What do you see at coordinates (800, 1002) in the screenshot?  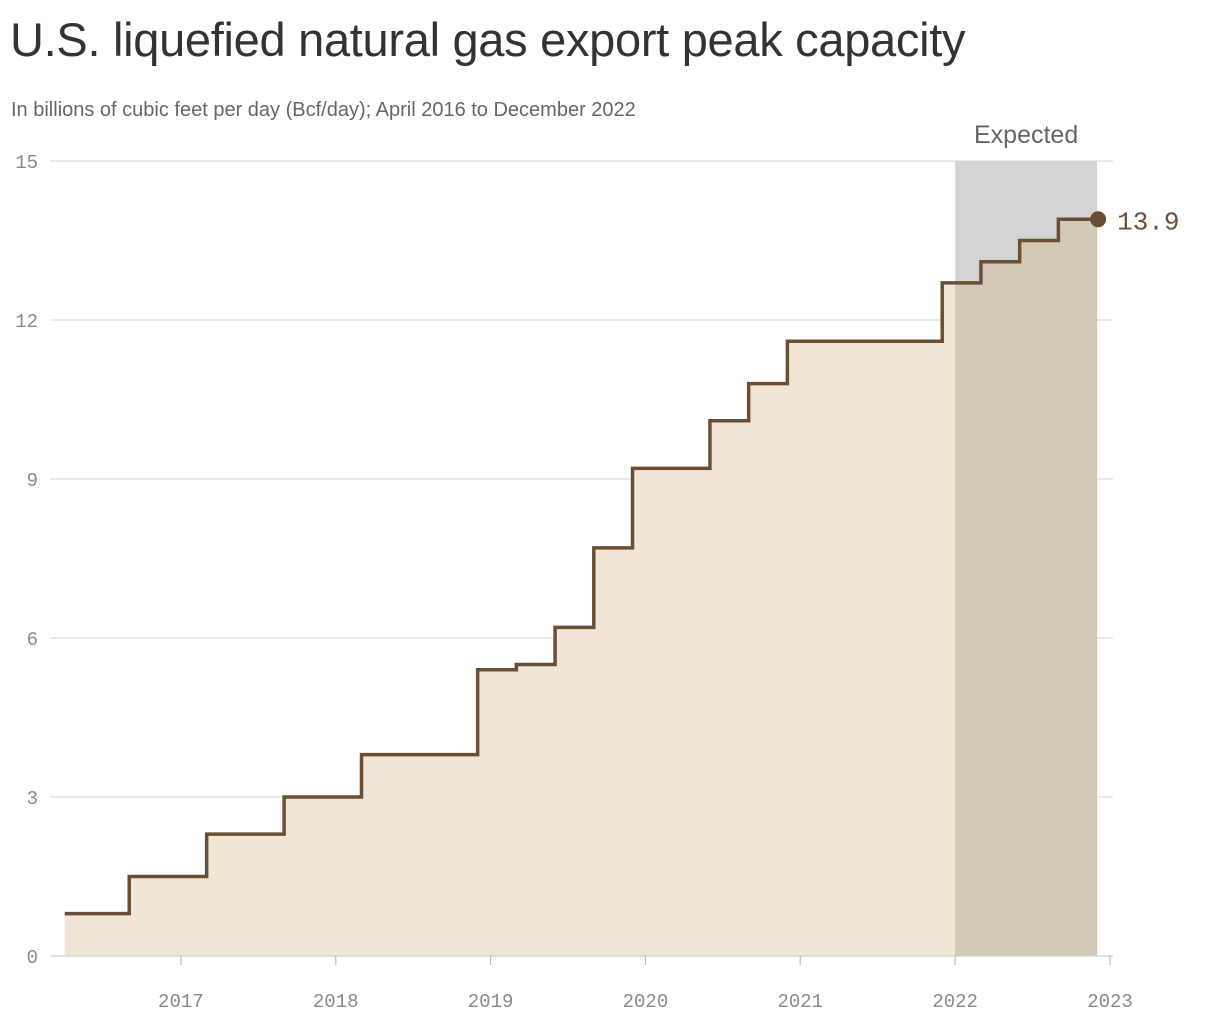 I see `x-tick-label: 2021` at bounding box center [800, 1002].